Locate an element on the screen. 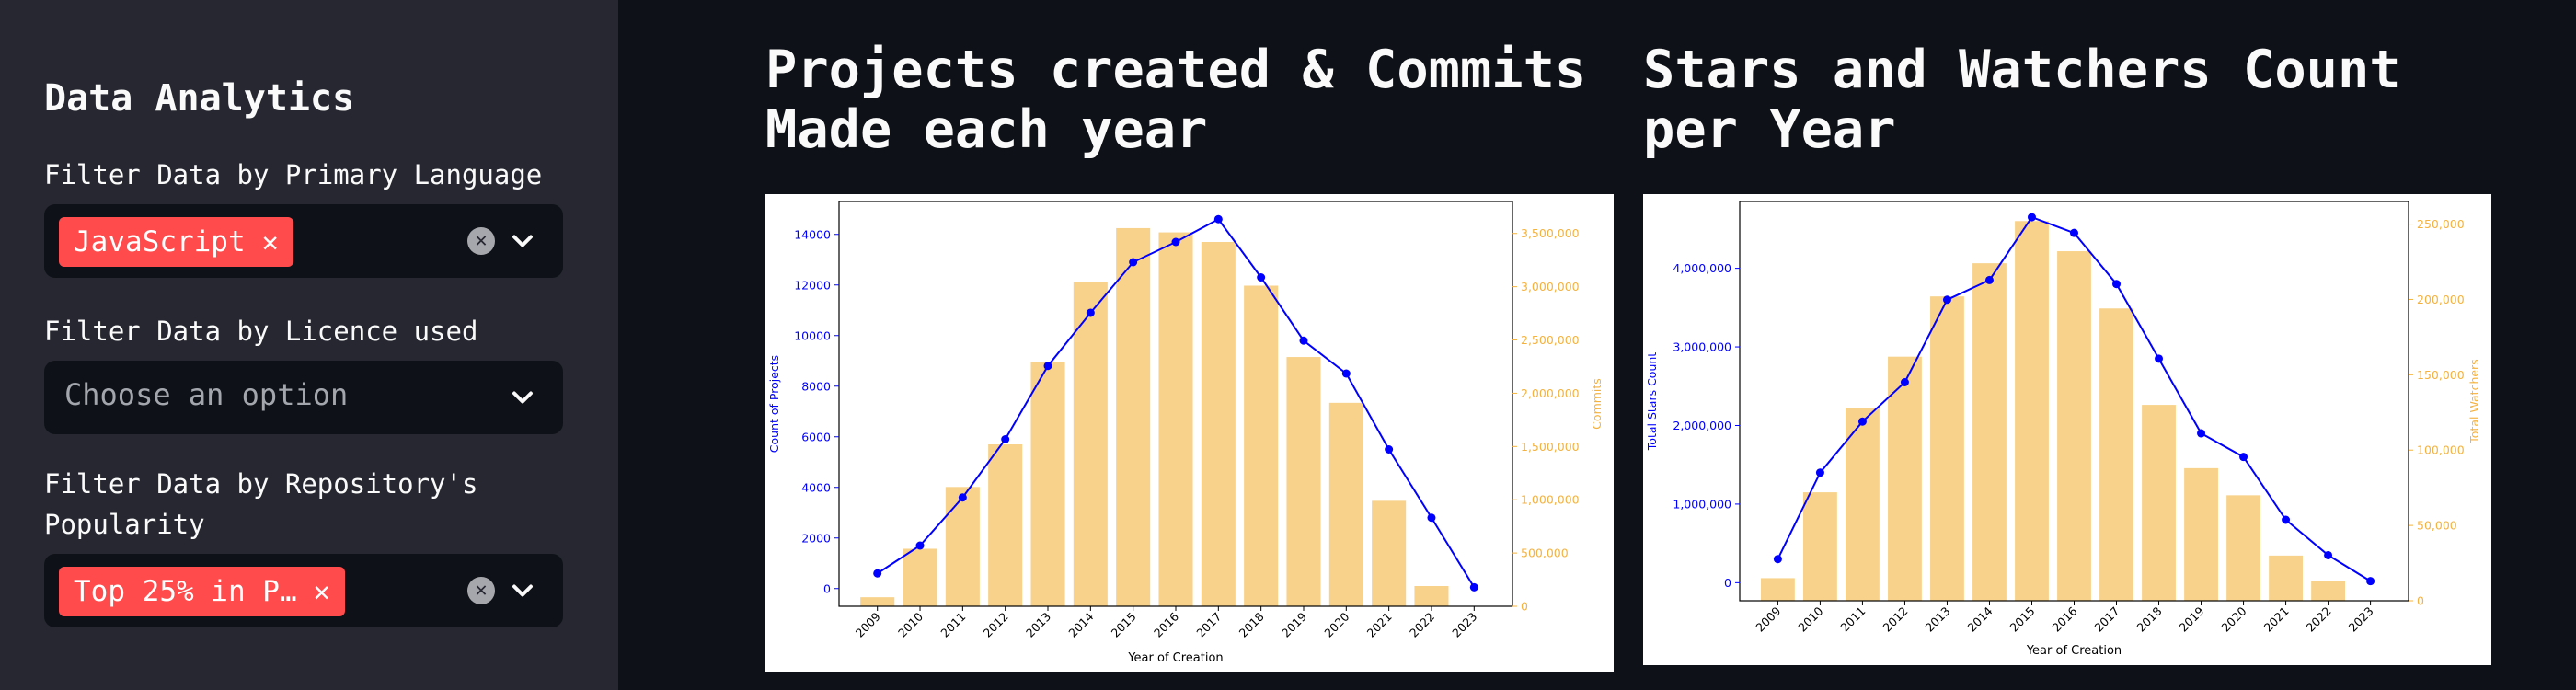 The height and width of the screenshot is (690, 2576). x-tick-label: 2020 is located at coordinates (1336, 624).